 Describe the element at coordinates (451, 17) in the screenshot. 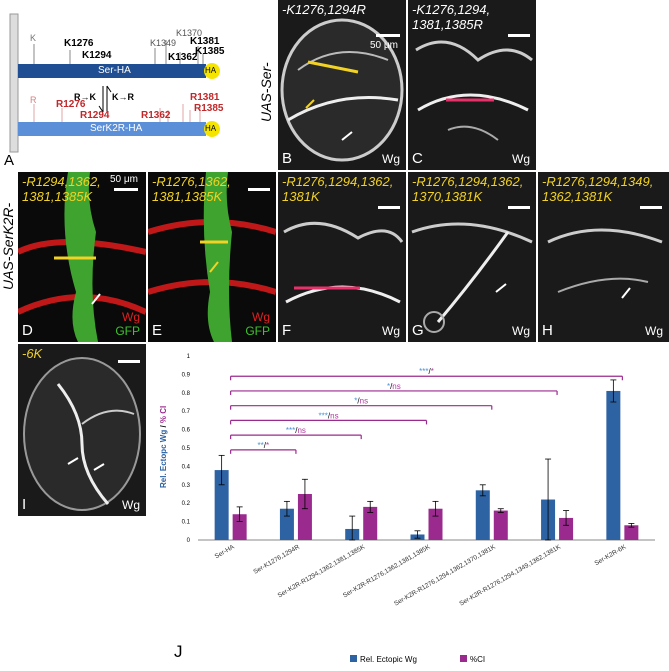

I see `panel-c-title: -K1276,1294, 1381,1385R` at that location.